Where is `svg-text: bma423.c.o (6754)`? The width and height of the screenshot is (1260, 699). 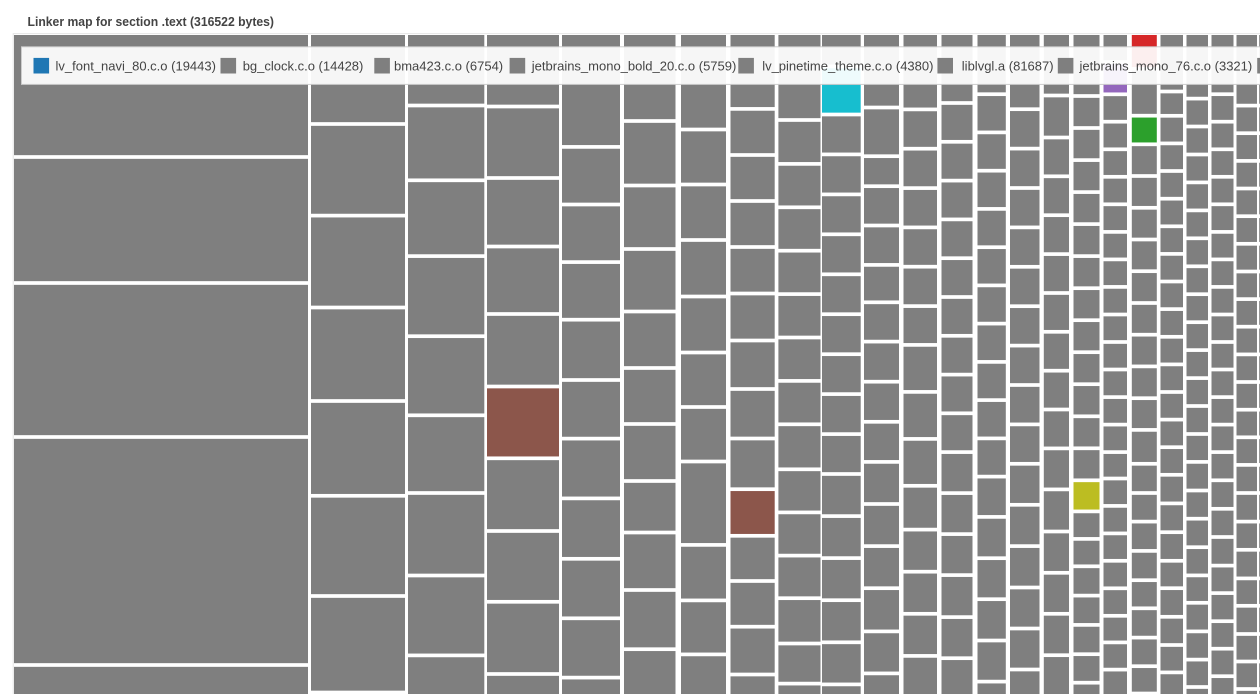
svg-text: bma423.c.o (6754) is located at coordinates (448, 65).